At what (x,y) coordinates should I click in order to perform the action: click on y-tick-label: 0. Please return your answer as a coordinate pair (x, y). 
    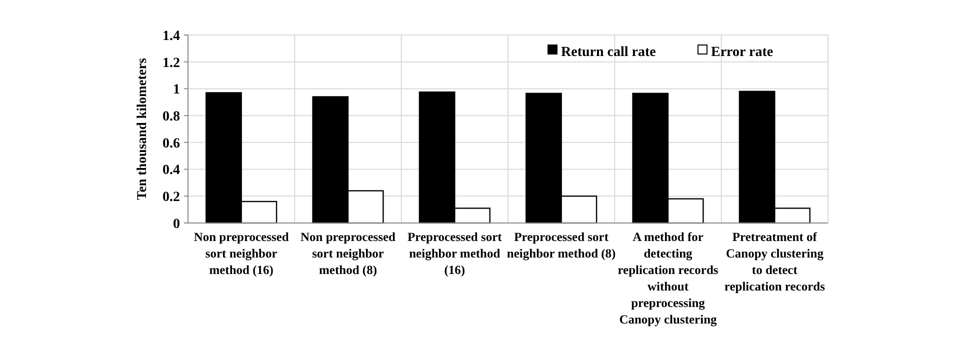
    Looking at the image, I should click on (176, 224).